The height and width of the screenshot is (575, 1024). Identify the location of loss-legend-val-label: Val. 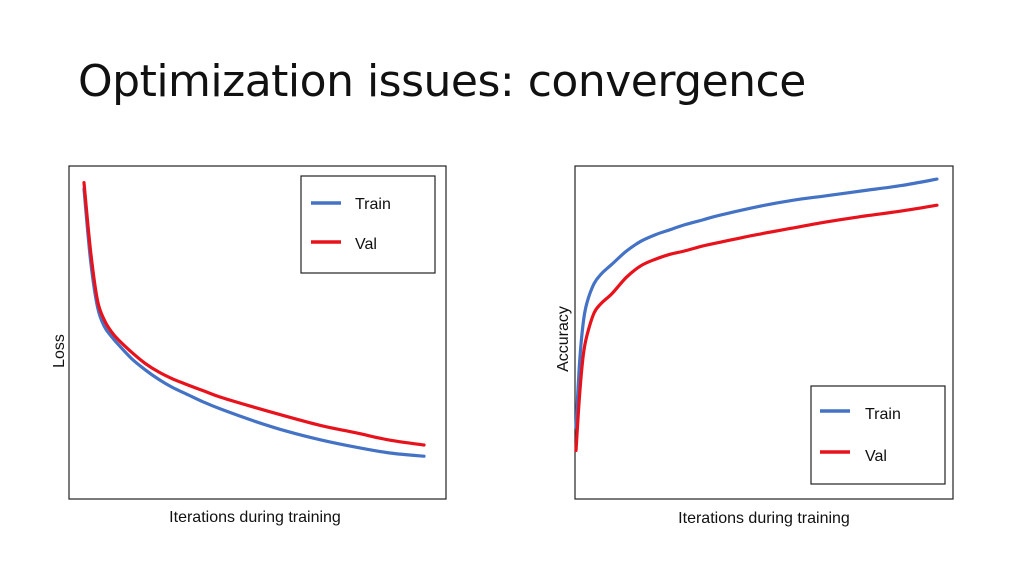
(366, 244).